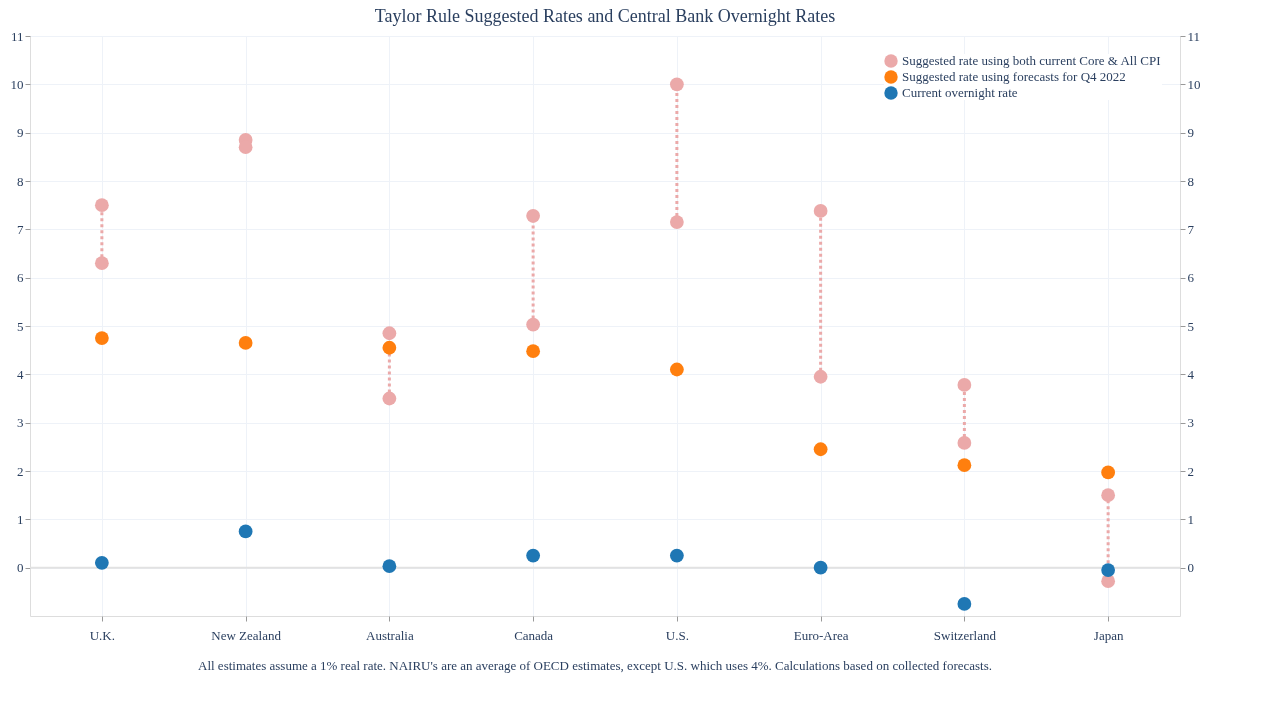 This screenshot has width=1270, height=711. I want to click on x-tick-label: U.S., so click(677, 635).